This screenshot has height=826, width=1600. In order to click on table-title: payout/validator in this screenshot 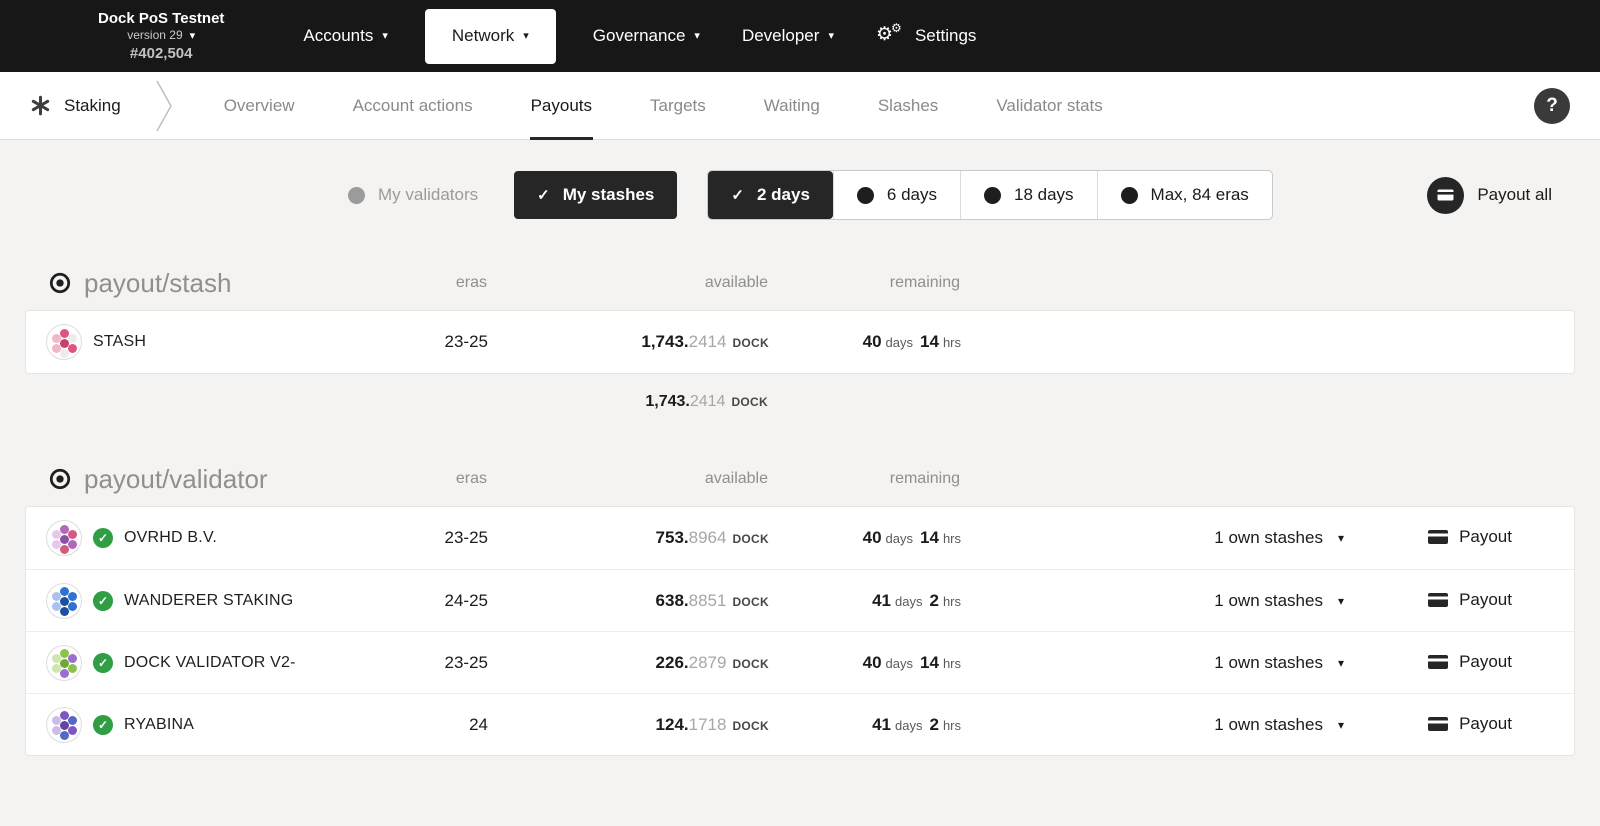, I will do `click(195, 479)`.